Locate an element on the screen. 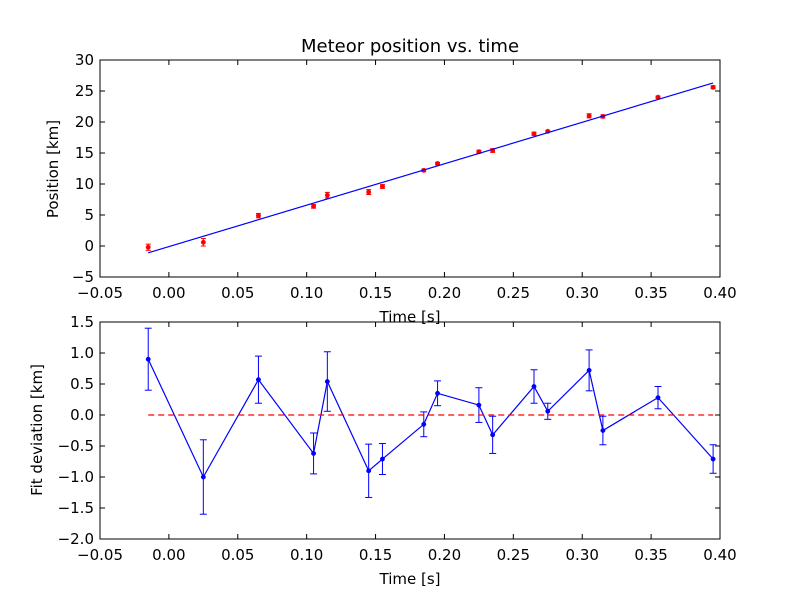 Image resolution: width=800 pixels, height=600 pixels. y-tick-label: −2.0 is located at coordinates (76, 539).